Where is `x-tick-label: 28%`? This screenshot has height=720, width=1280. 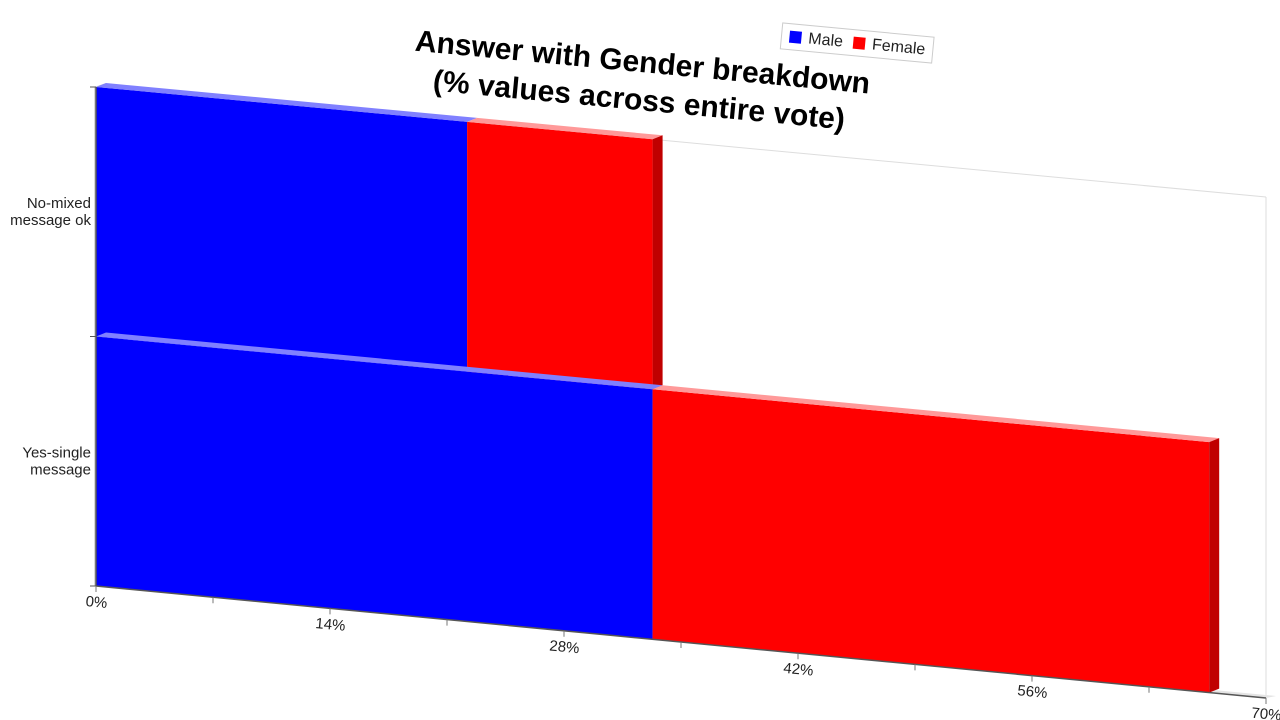
x-tick-label: 28% is located at coordinates (564, 647).